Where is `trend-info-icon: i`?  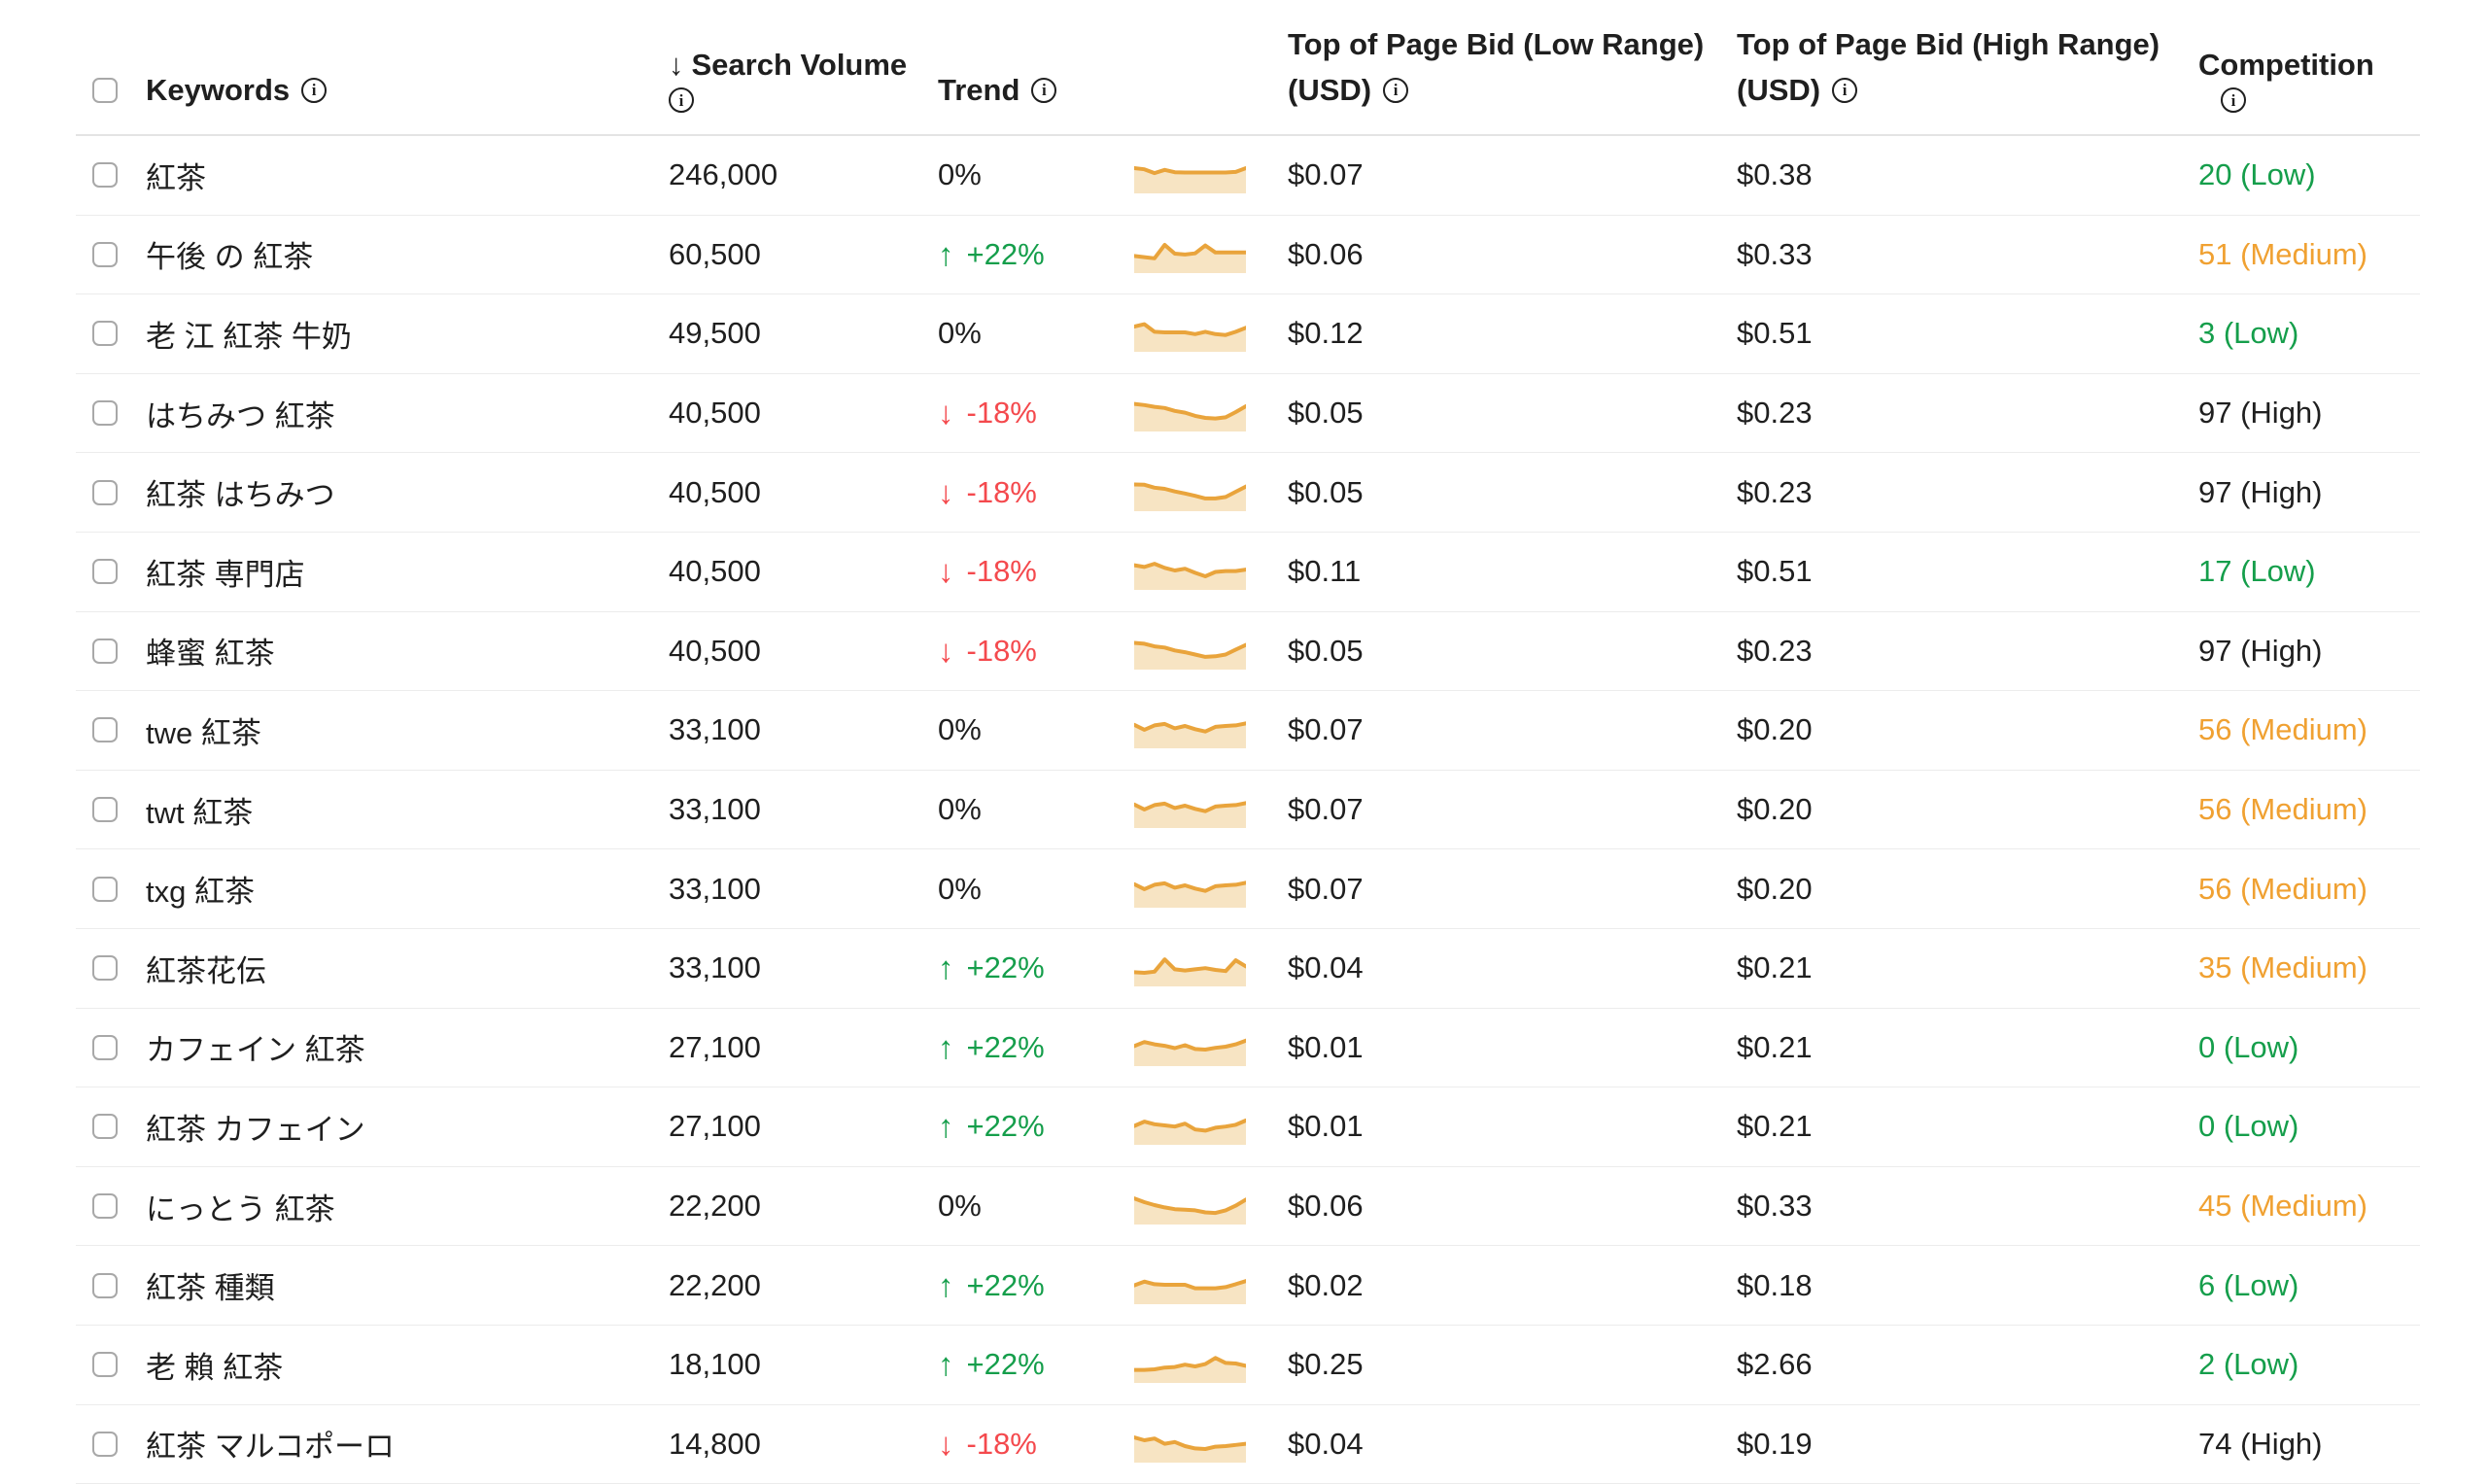
trend-info-icon: i is located at coordinates (1043, 90).